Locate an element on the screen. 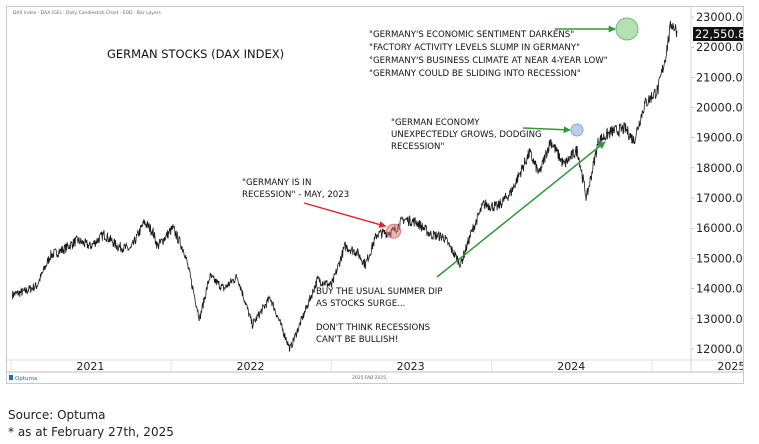 This screenshot has height=444, width=759. annotation-unexpected-growth-line: UNEXPECTEDLY GROWS, DODGING is located at coordinates (466, 135).